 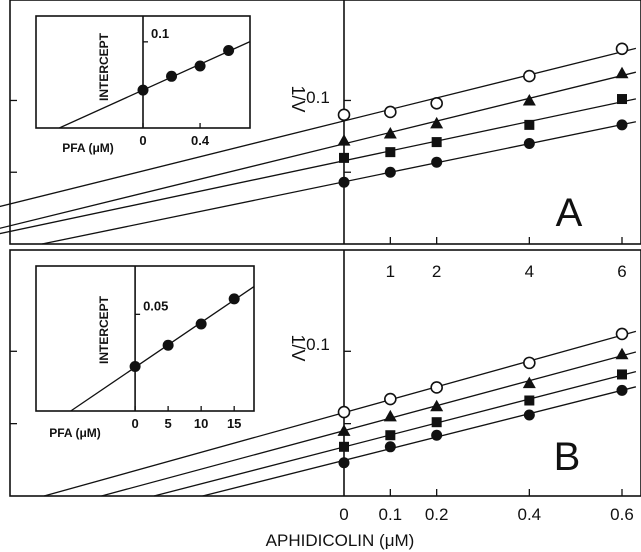 What do you see at coordinates (340, 540) in the screenshot?
I see `x-axis-title: APHIDICOLIN (μM)` at bounding box center [340, 540].